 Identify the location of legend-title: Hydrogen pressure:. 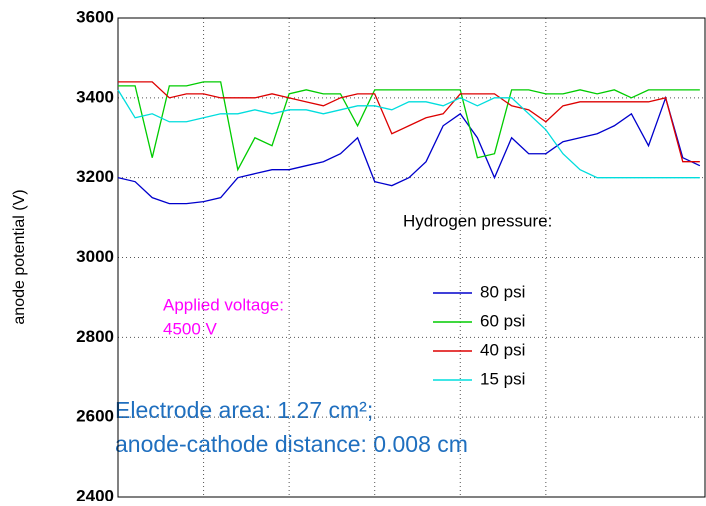
(477, 220).